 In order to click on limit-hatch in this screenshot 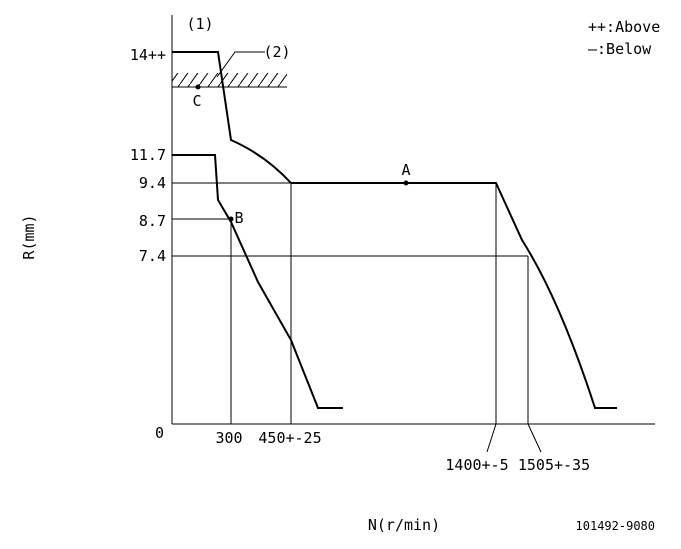, I will do `click(229, 69)`.